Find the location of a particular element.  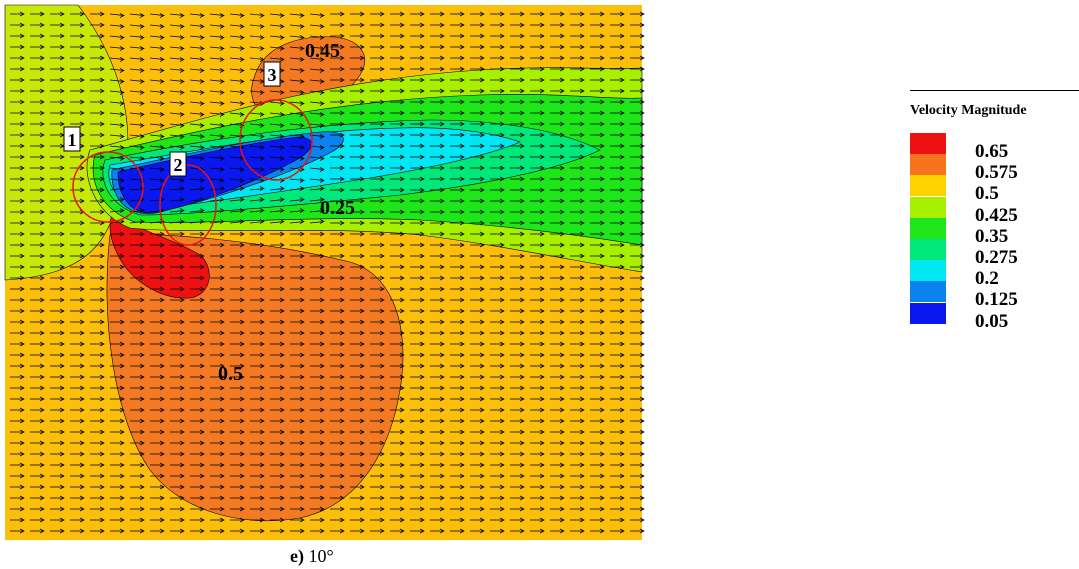

legend-label-4: 0.35 is located at coordinates (992, 236).